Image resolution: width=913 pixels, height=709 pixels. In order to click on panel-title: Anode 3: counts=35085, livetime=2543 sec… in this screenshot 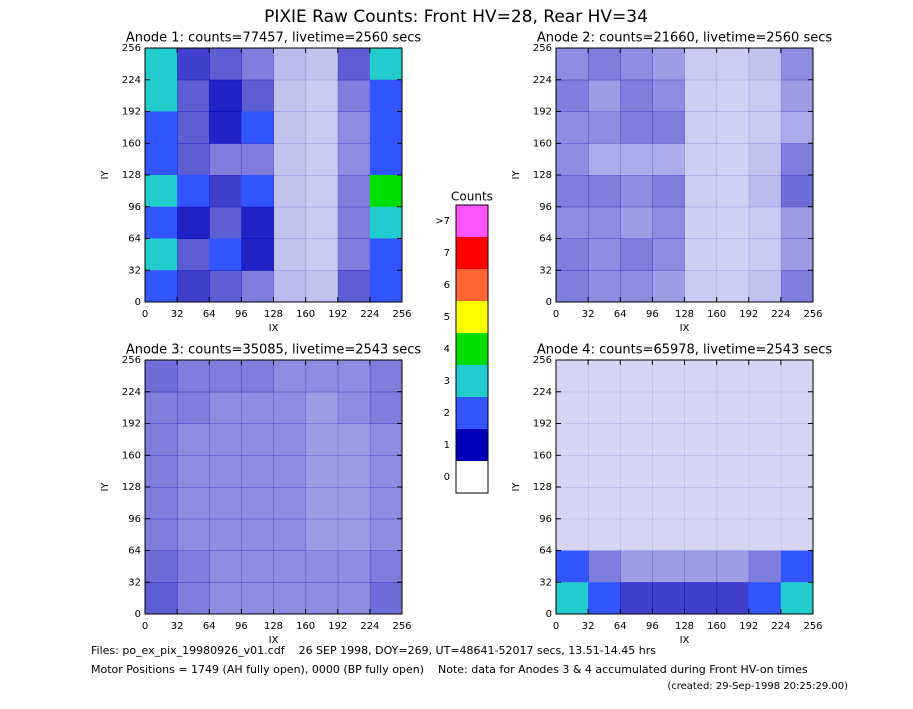, I will do `click(274, 350)`.